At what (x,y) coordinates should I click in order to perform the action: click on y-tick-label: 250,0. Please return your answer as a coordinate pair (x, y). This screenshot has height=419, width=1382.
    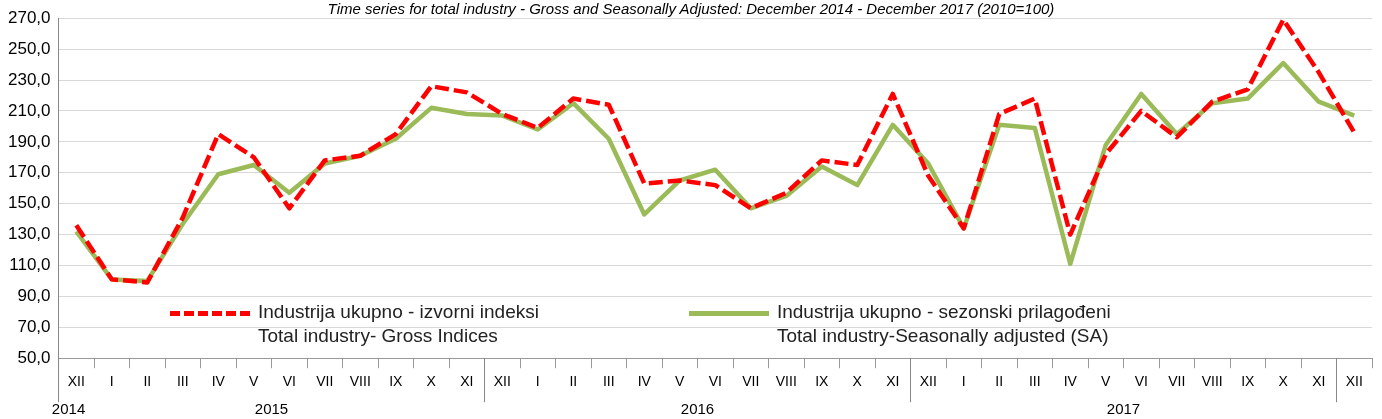
    Looking at the image, I should click on (29, 48).